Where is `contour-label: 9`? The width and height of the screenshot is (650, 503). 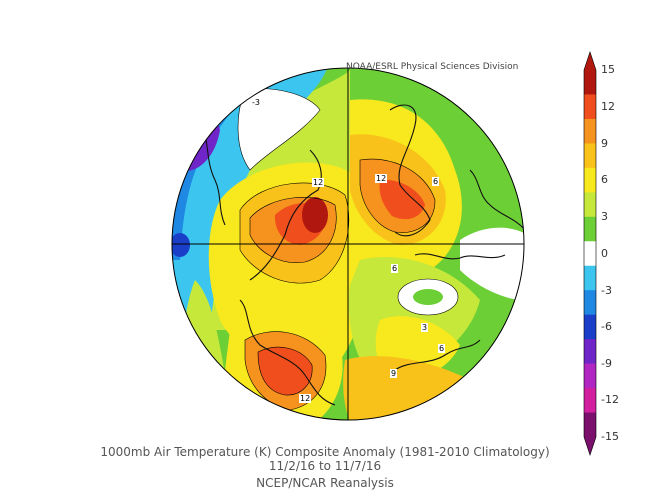 contour-label: 9 is located at coordinates (394, 373).